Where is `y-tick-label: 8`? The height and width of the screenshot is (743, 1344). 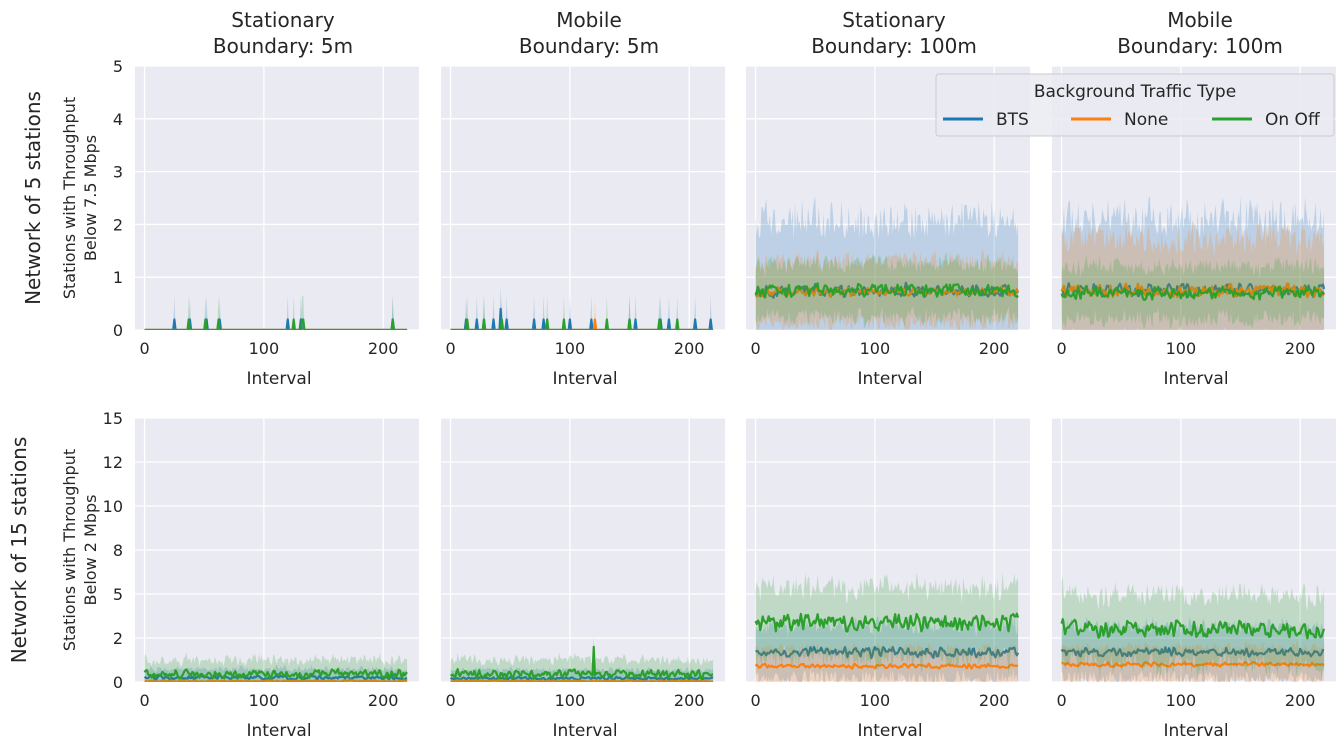
y-tick-label: 8 is located at coordinates (118, 550).